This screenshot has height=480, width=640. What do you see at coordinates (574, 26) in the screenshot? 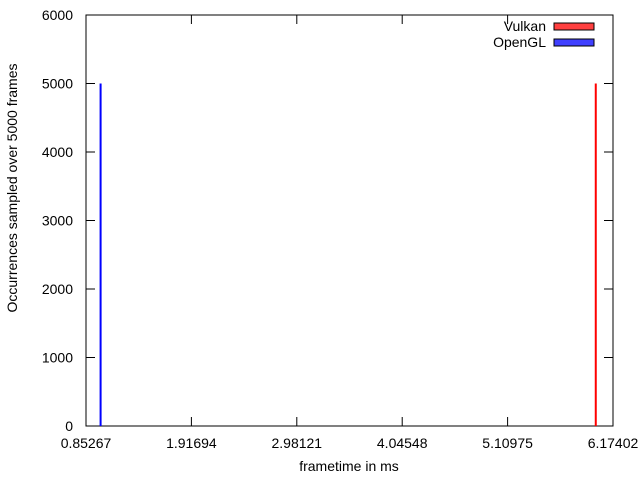
I see `legend-swatch-vulkan` at bounding box center [574, 26].